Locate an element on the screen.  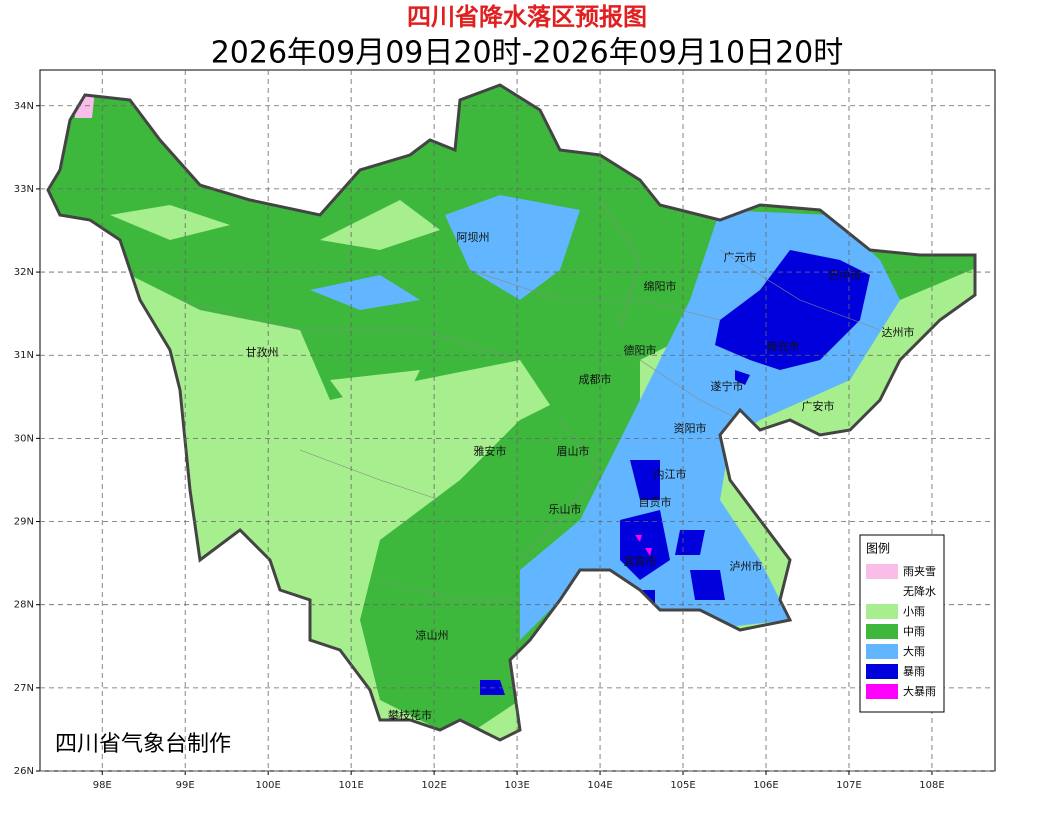
y-tick-label: 32N is located at coordinates (24, 272).